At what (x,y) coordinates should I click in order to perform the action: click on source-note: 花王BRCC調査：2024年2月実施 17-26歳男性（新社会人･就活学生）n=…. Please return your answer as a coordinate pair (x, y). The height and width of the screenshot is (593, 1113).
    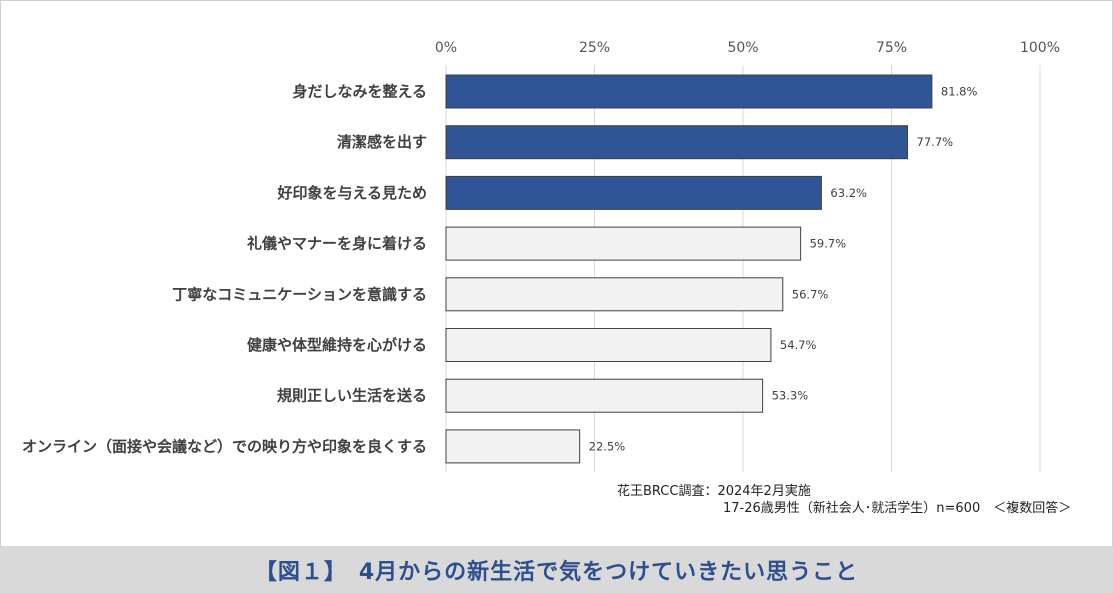
    Looking at the image, I should click on (857, 500).